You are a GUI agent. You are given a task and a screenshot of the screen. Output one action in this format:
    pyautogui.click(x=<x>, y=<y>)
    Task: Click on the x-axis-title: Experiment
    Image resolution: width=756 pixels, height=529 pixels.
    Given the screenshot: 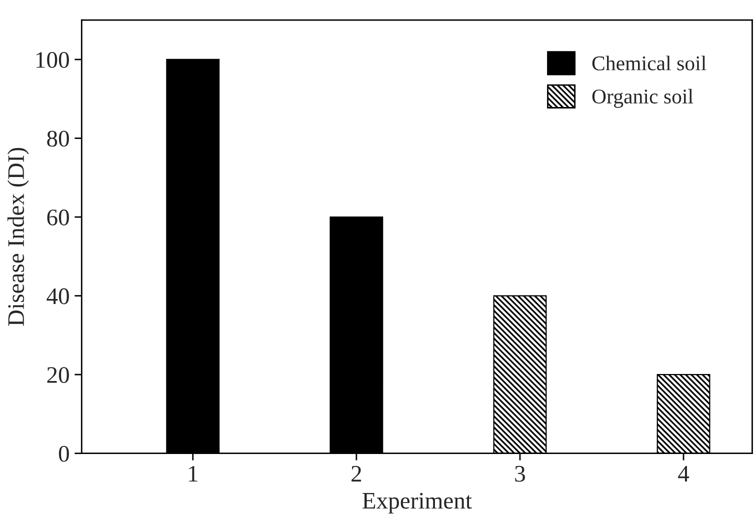 What is the action you would take?
    pyautogui.click(x=417, y=503)
    